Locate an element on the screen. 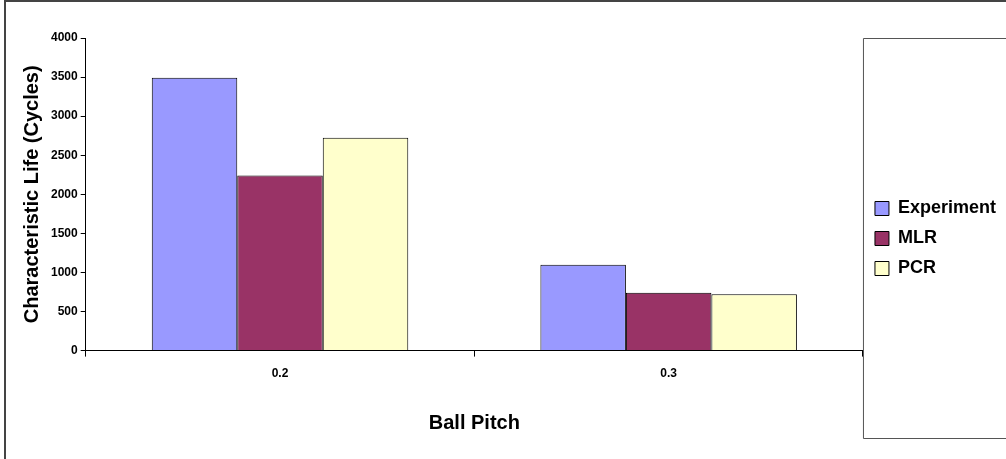 The image size is (1006, 459). y-tick-label: 2000 is located at coordinates (64, 193).